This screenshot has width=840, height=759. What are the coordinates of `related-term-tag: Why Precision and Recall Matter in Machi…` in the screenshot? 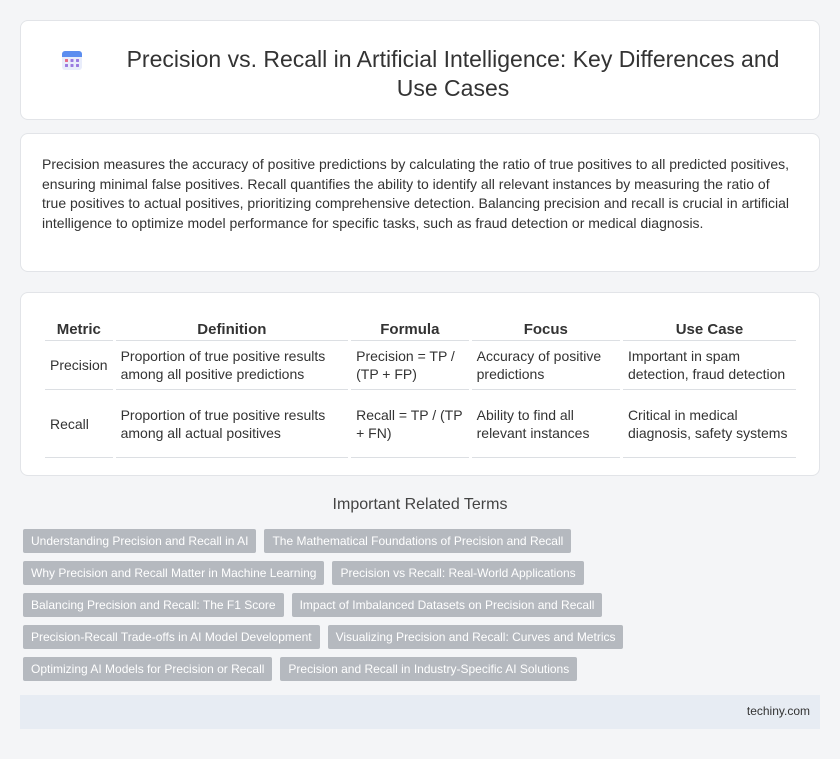 It's located at (174, 573).